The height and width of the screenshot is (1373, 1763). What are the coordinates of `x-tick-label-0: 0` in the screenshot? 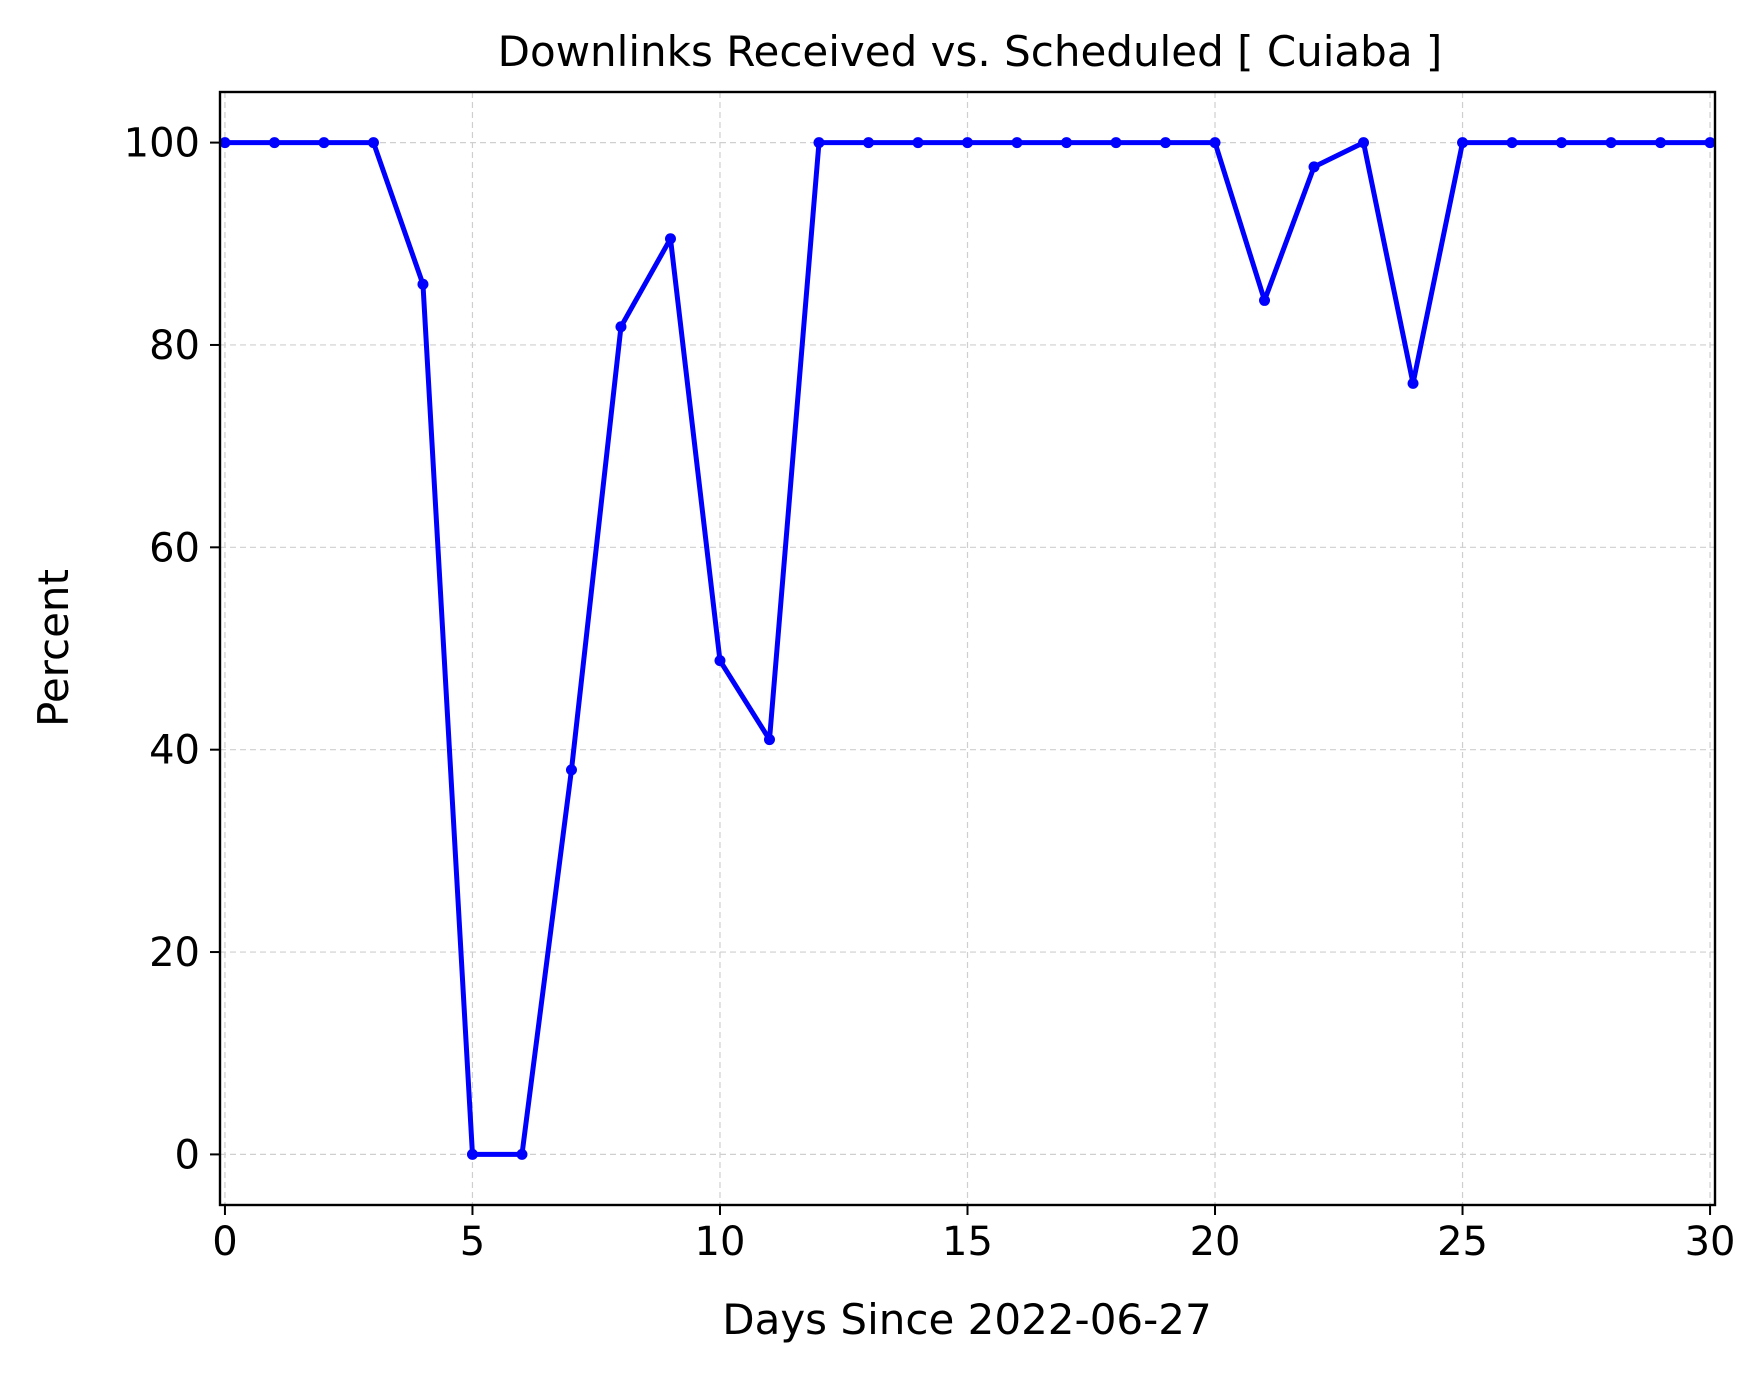 It's located at (224, 1242).